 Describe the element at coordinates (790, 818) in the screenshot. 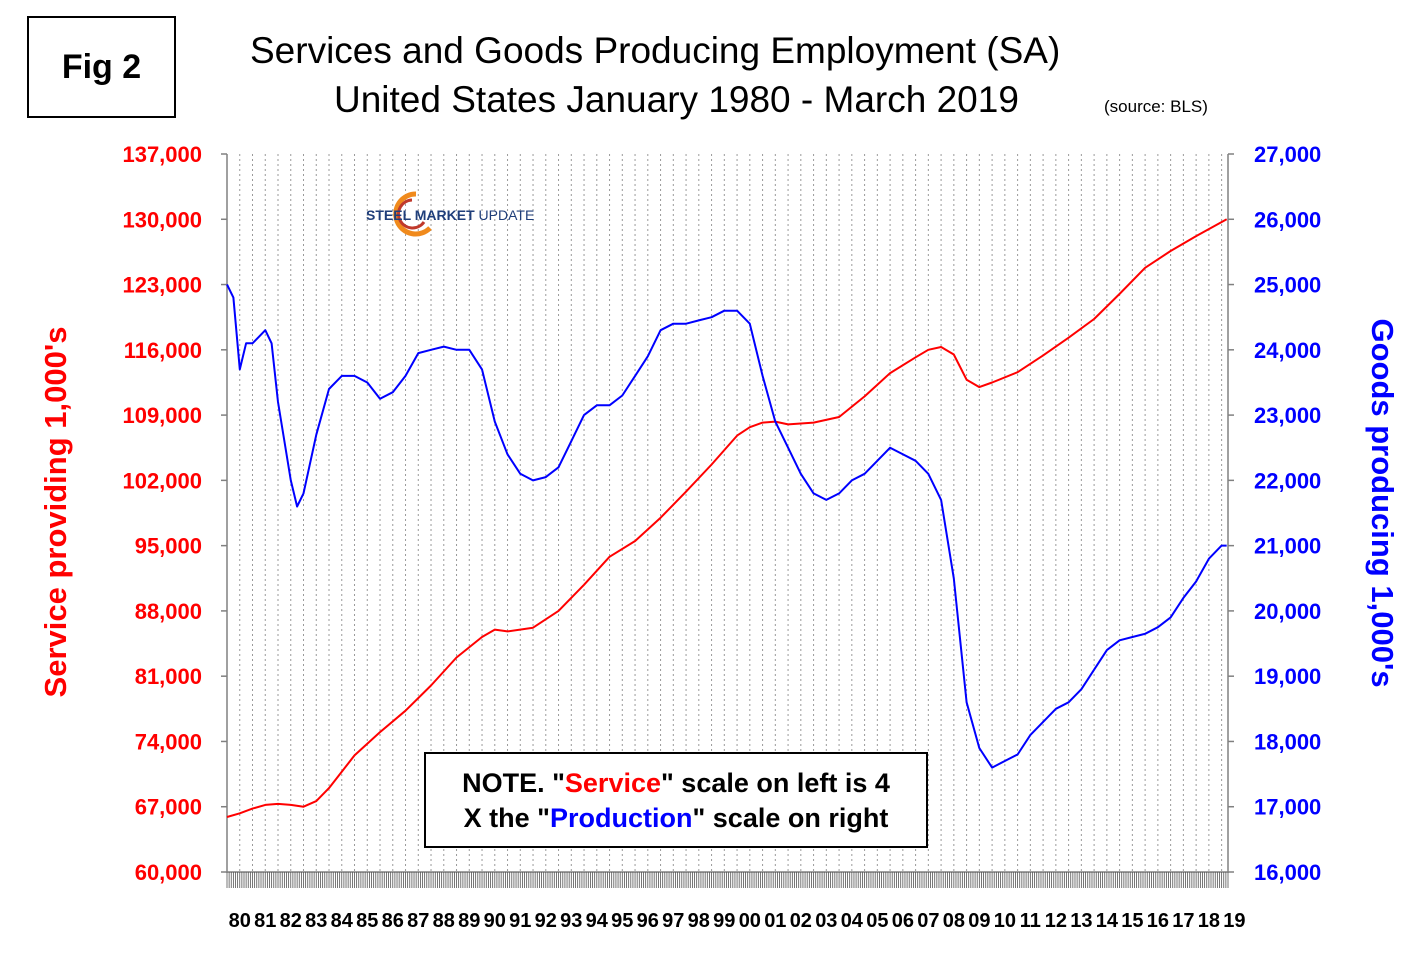

I see `note-text-4: " scale on right` at that location.